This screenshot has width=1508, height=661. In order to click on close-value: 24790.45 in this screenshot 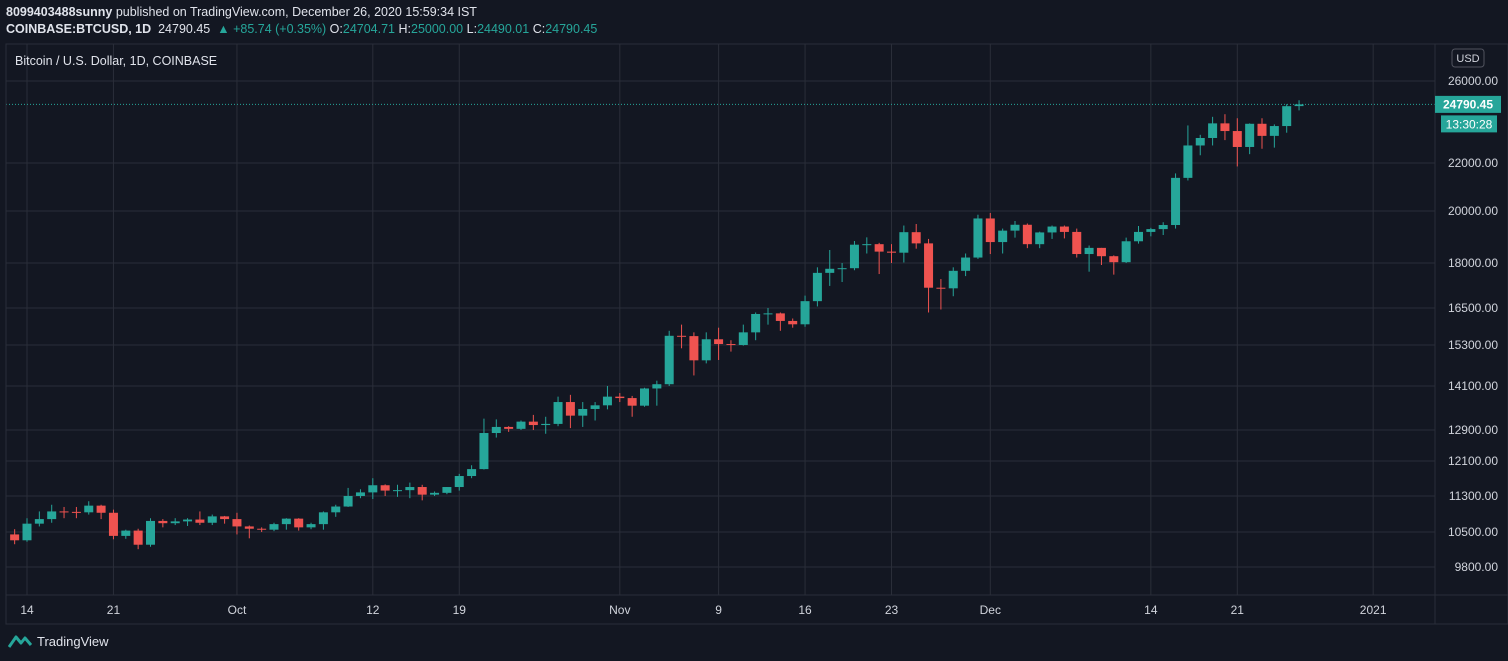, I will do `click(571, 29)`.